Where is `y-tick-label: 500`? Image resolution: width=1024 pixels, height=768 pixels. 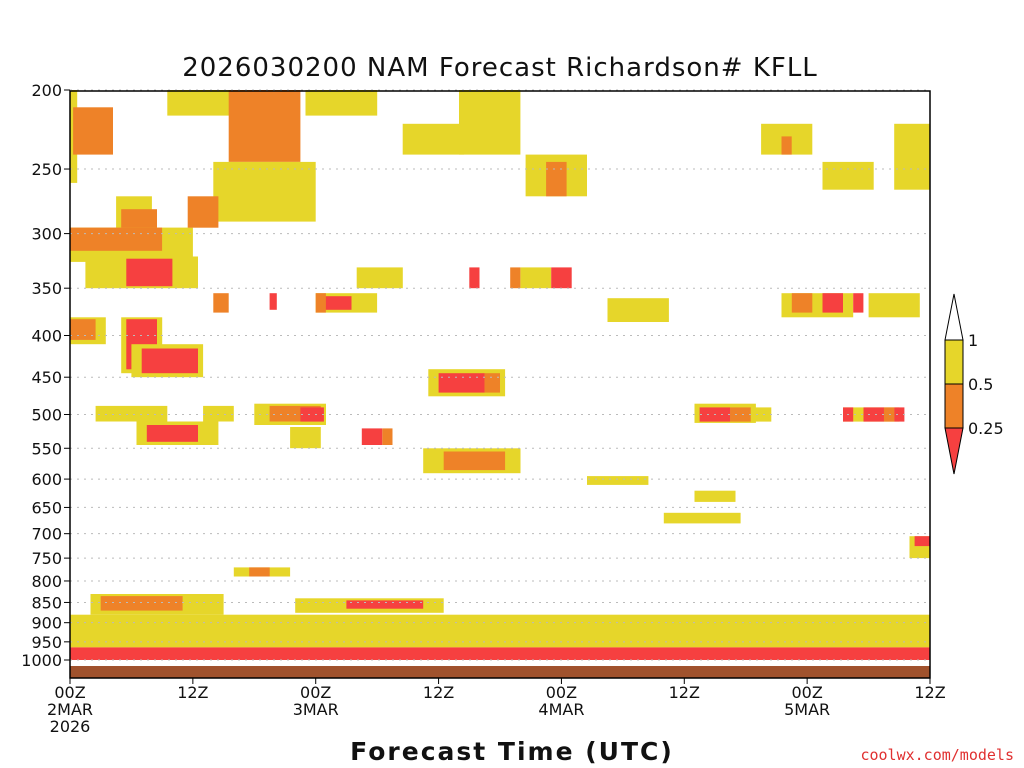 y-tick-label: 500 is located at coordinates (46, 415).